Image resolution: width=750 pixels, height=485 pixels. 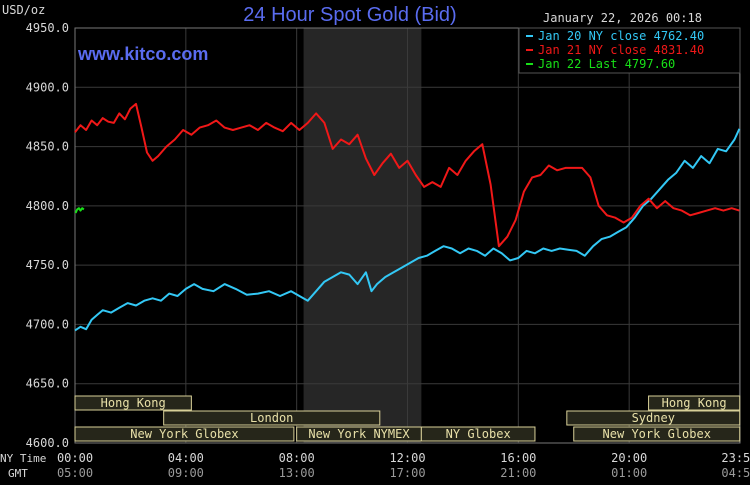 I want to click on y-tick-label: 4700.0, so click(x=47, y=324).